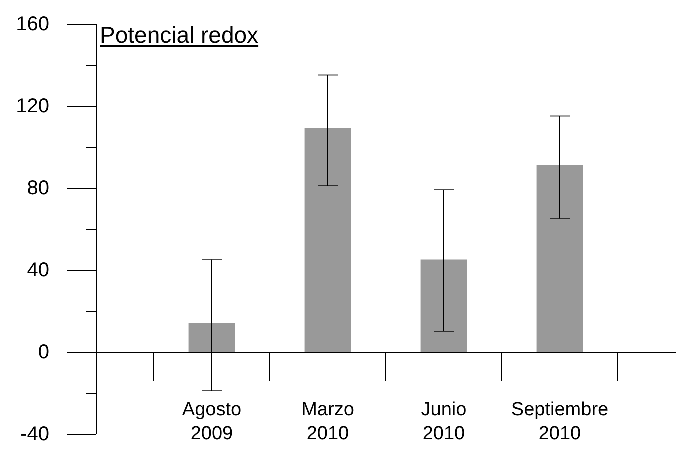 The width and height of the screenshot is (678, 450). I want to click on x-tick-label: Junio 2010, so click(444, 422).